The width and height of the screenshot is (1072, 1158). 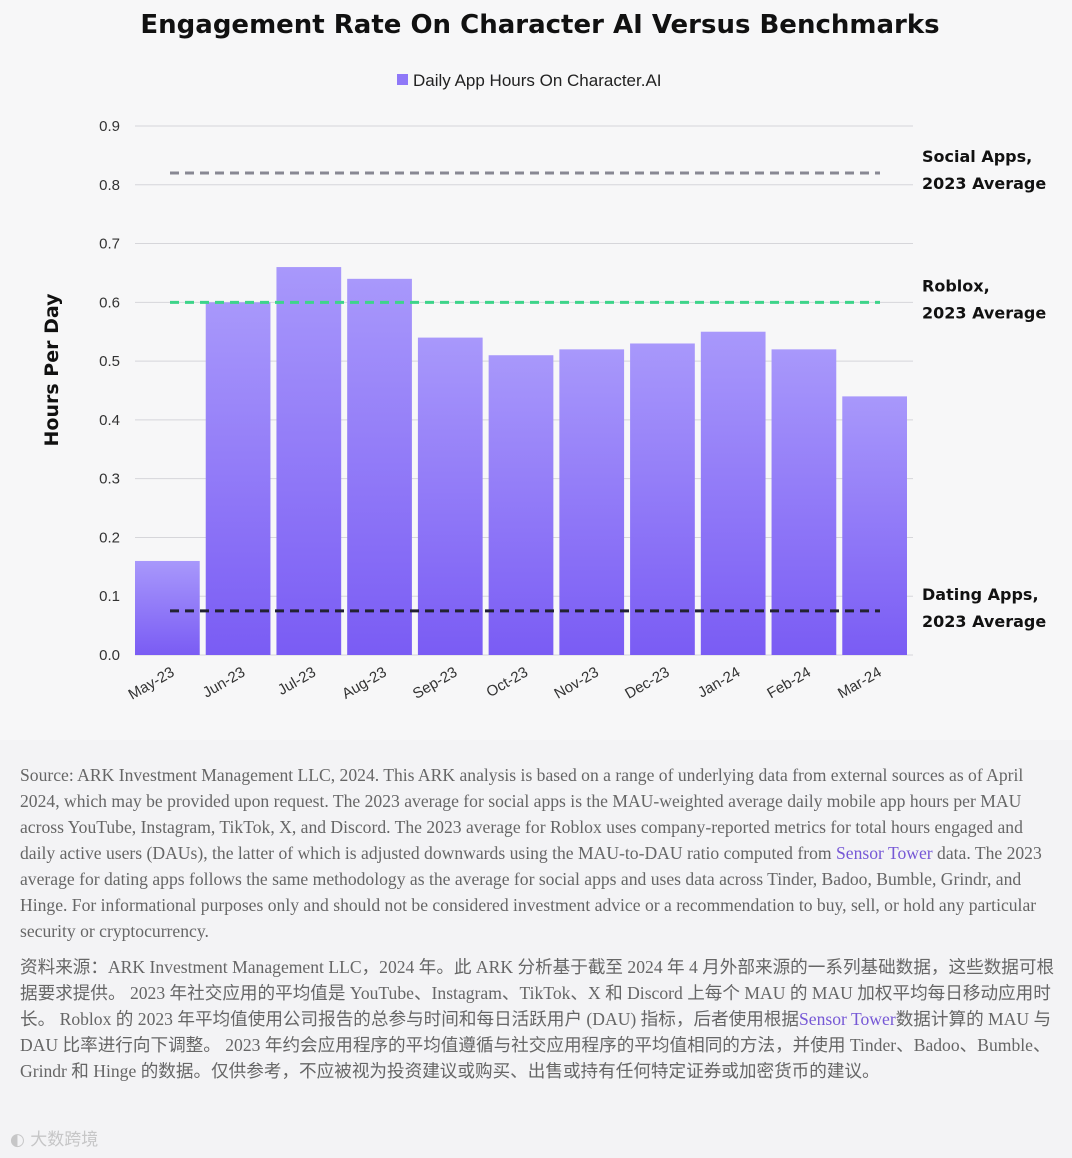 What do you see at coordinates (719, 683) in the screenshot?
I see `x-tick-label: Jan-24` at bounding box center [719, 683].